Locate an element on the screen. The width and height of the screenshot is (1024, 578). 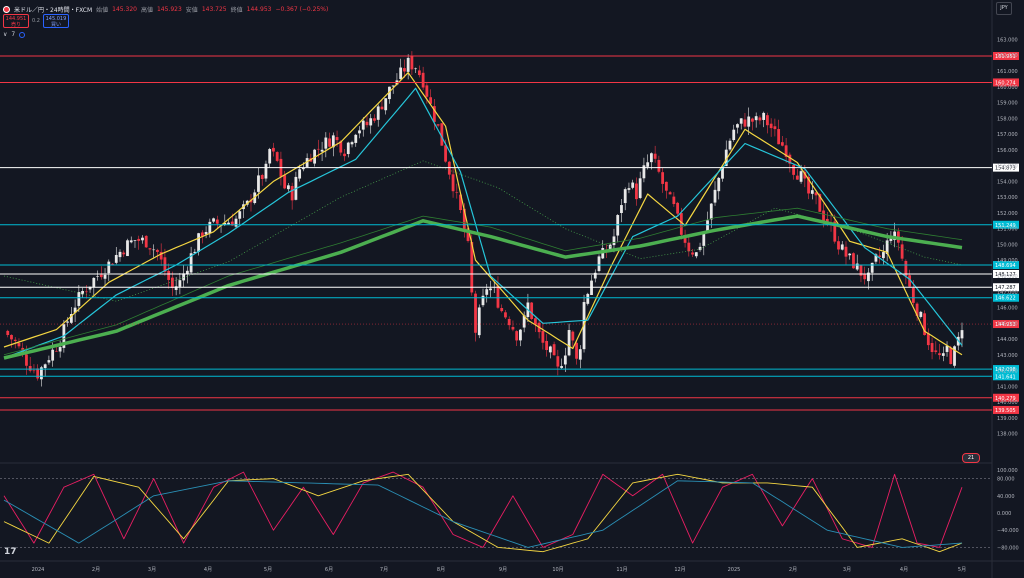
level-label: 141.641 is located at coordinates (1005, 377).